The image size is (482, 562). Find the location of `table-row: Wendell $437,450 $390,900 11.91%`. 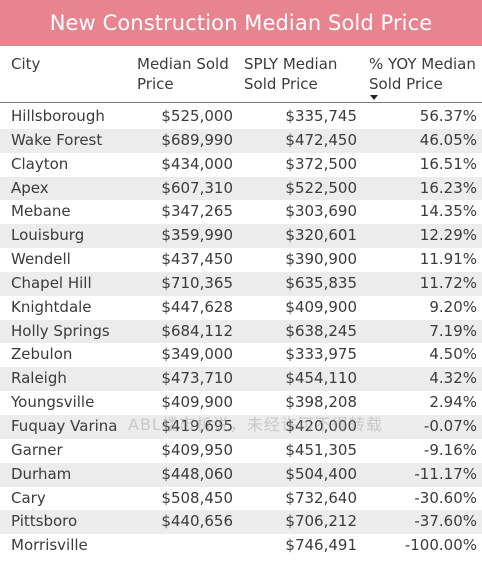

table-row: Wendell $437,450 $390,900 11.91% is located at coordinates (241, 260).